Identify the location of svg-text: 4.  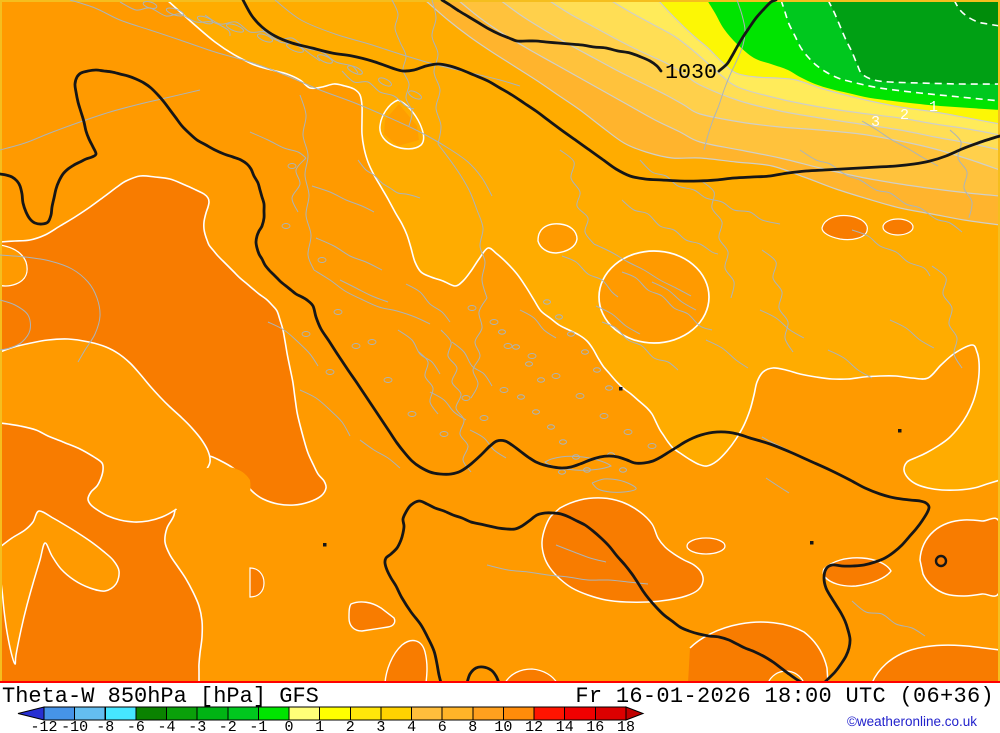
(411, 726).